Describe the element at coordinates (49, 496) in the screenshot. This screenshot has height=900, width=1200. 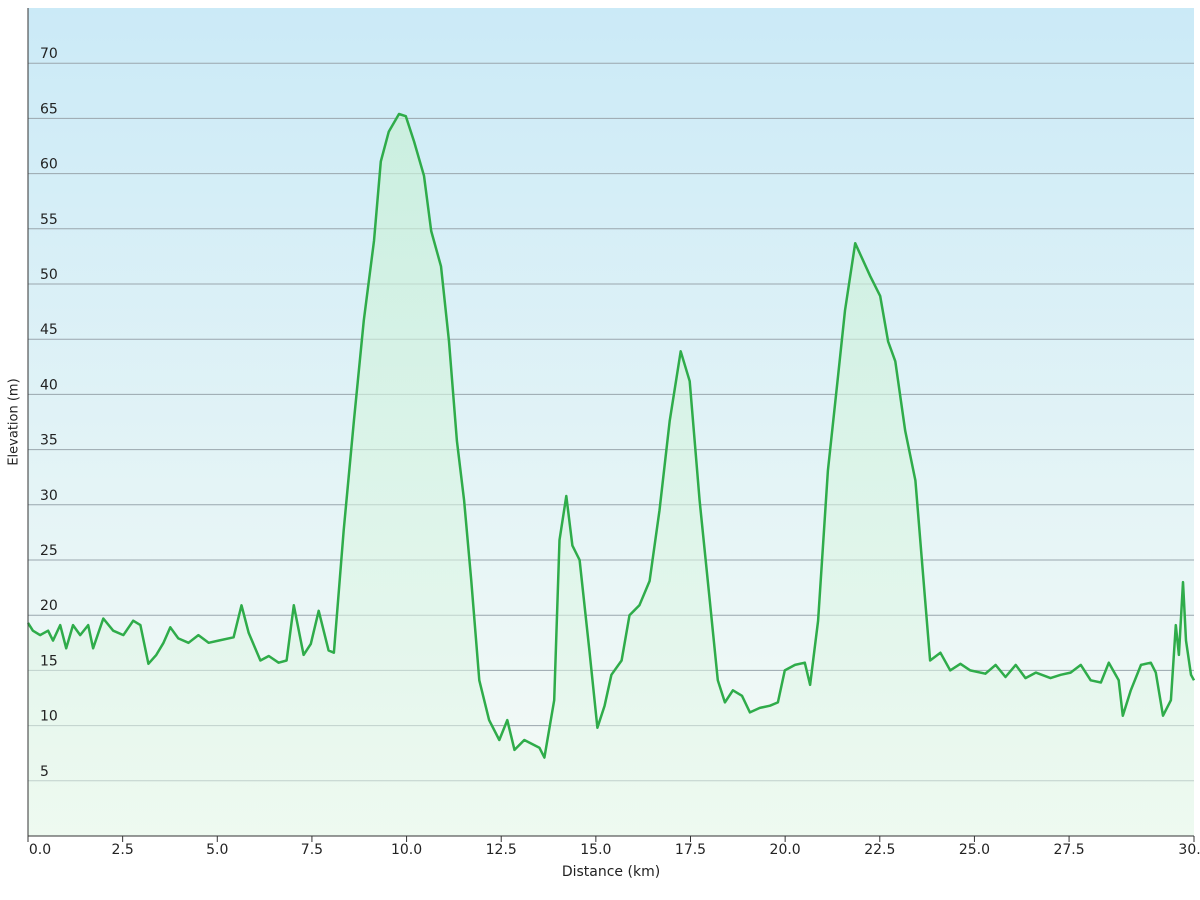
I see `y-tick-label: 30` at that location.